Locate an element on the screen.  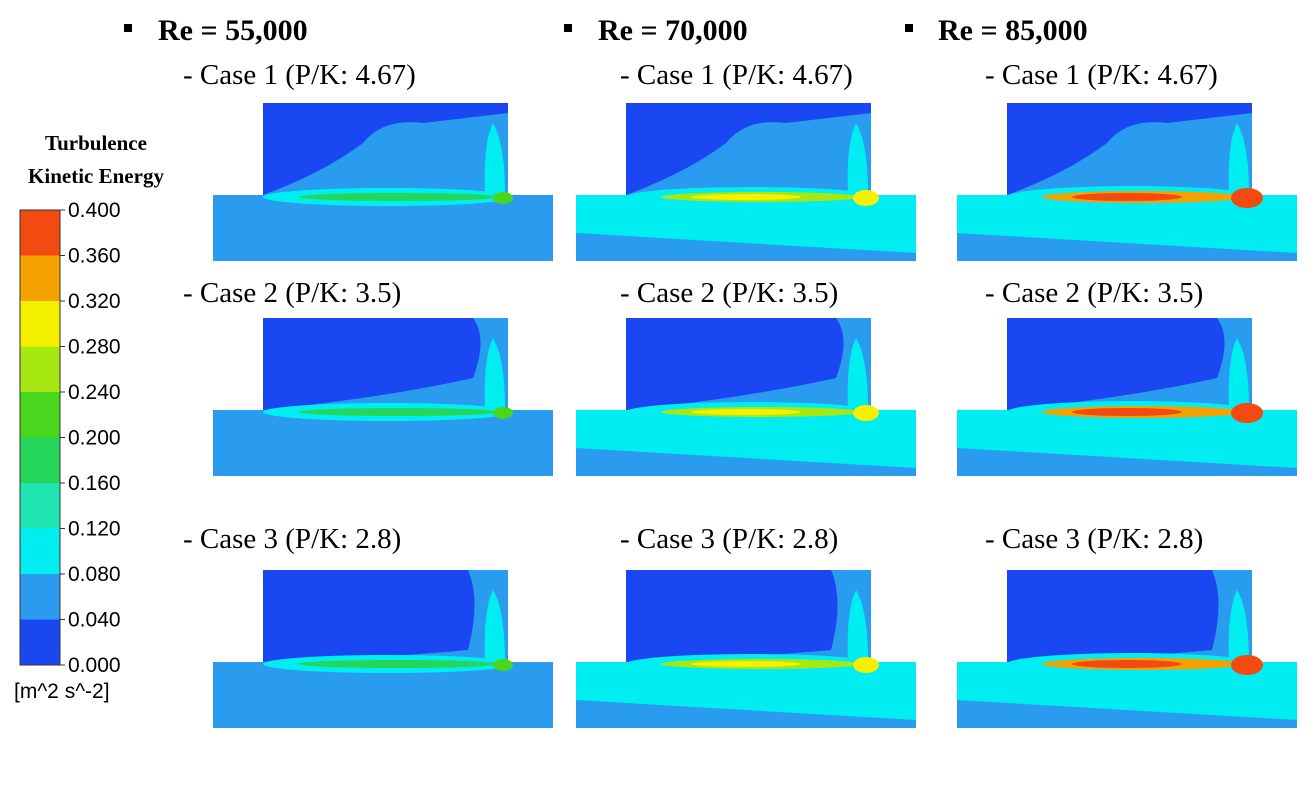
column-heading: Re = 85,000 is located at coordinates (1013, 30).